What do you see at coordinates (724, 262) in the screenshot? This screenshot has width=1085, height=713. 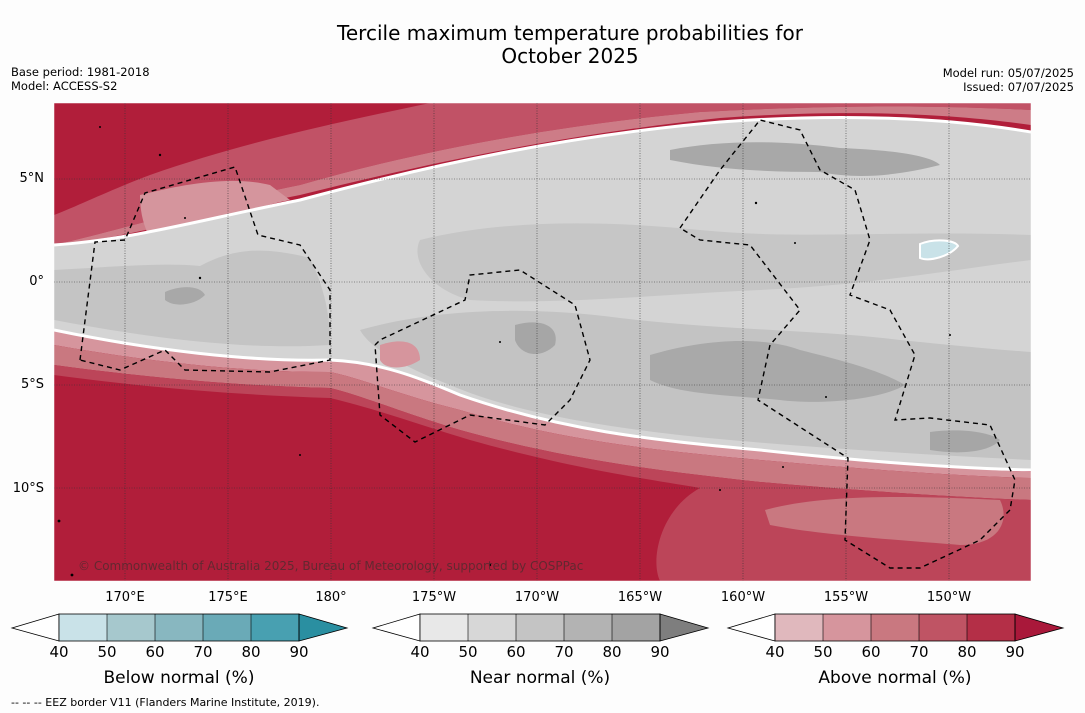 I see `near-60-central` at bounding box center [724, 262].